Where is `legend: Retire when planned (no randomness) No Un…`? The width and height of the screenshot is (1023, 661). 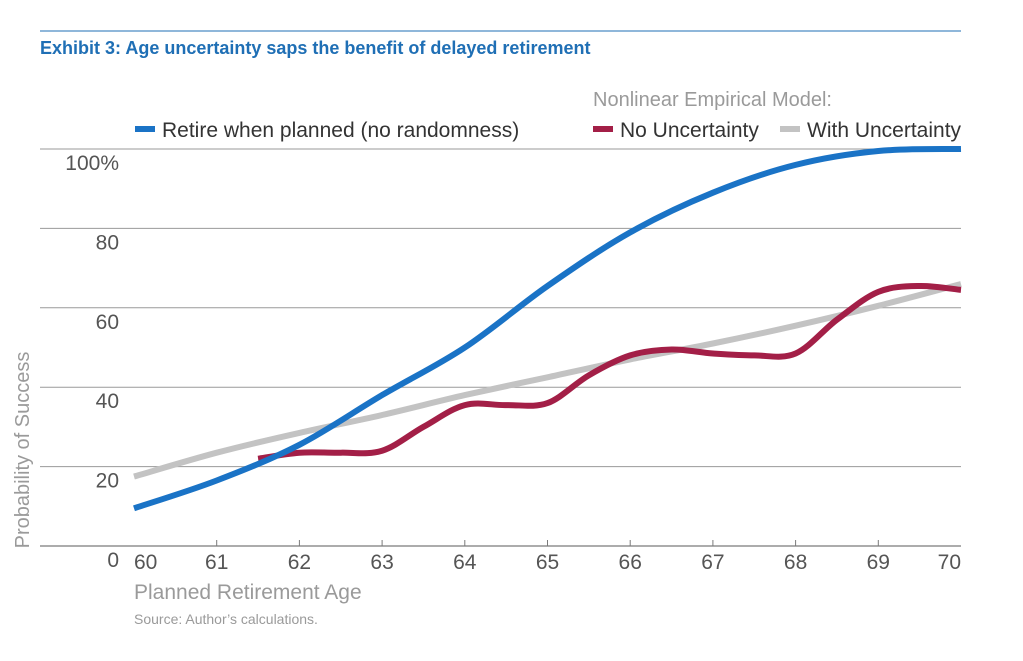 legend: Retire when planned (no randomness) No Un… is located at coordinates (548, 130).